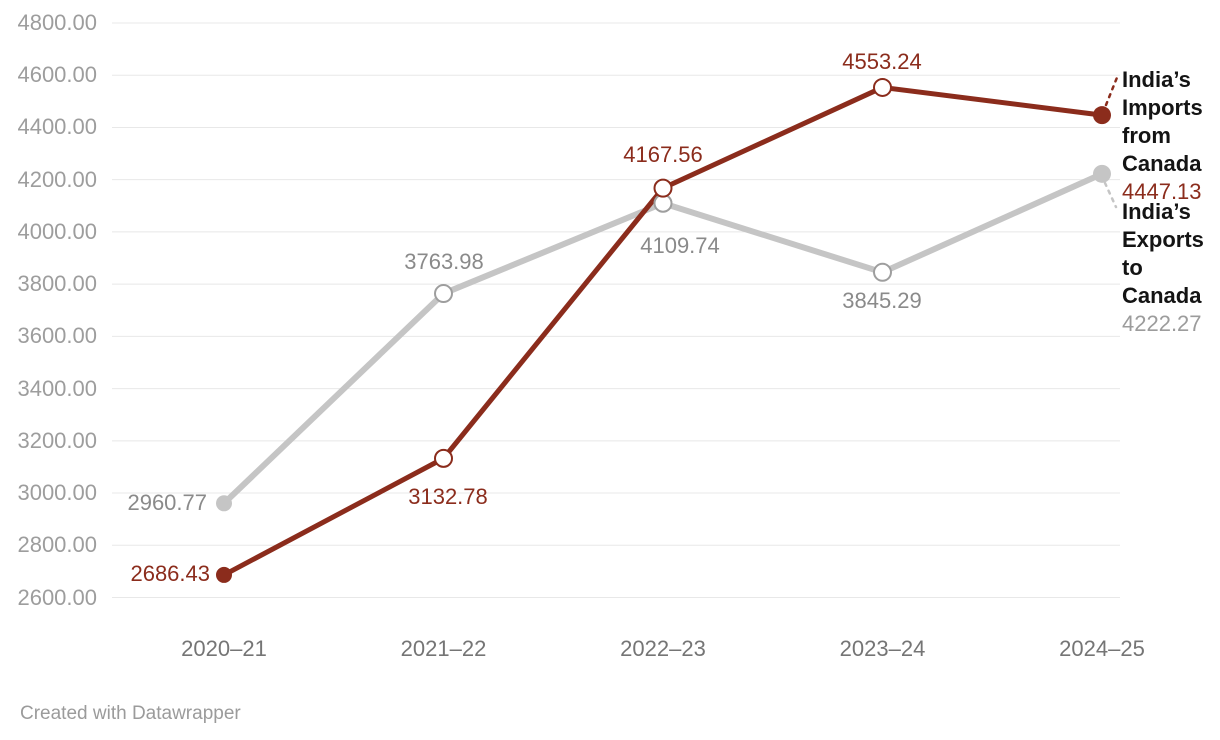  What do you see at coordinates (57, 179) in the screenshot?
I see `y-axis-tick-label: 4200.00` at bounding box center [57, 179].